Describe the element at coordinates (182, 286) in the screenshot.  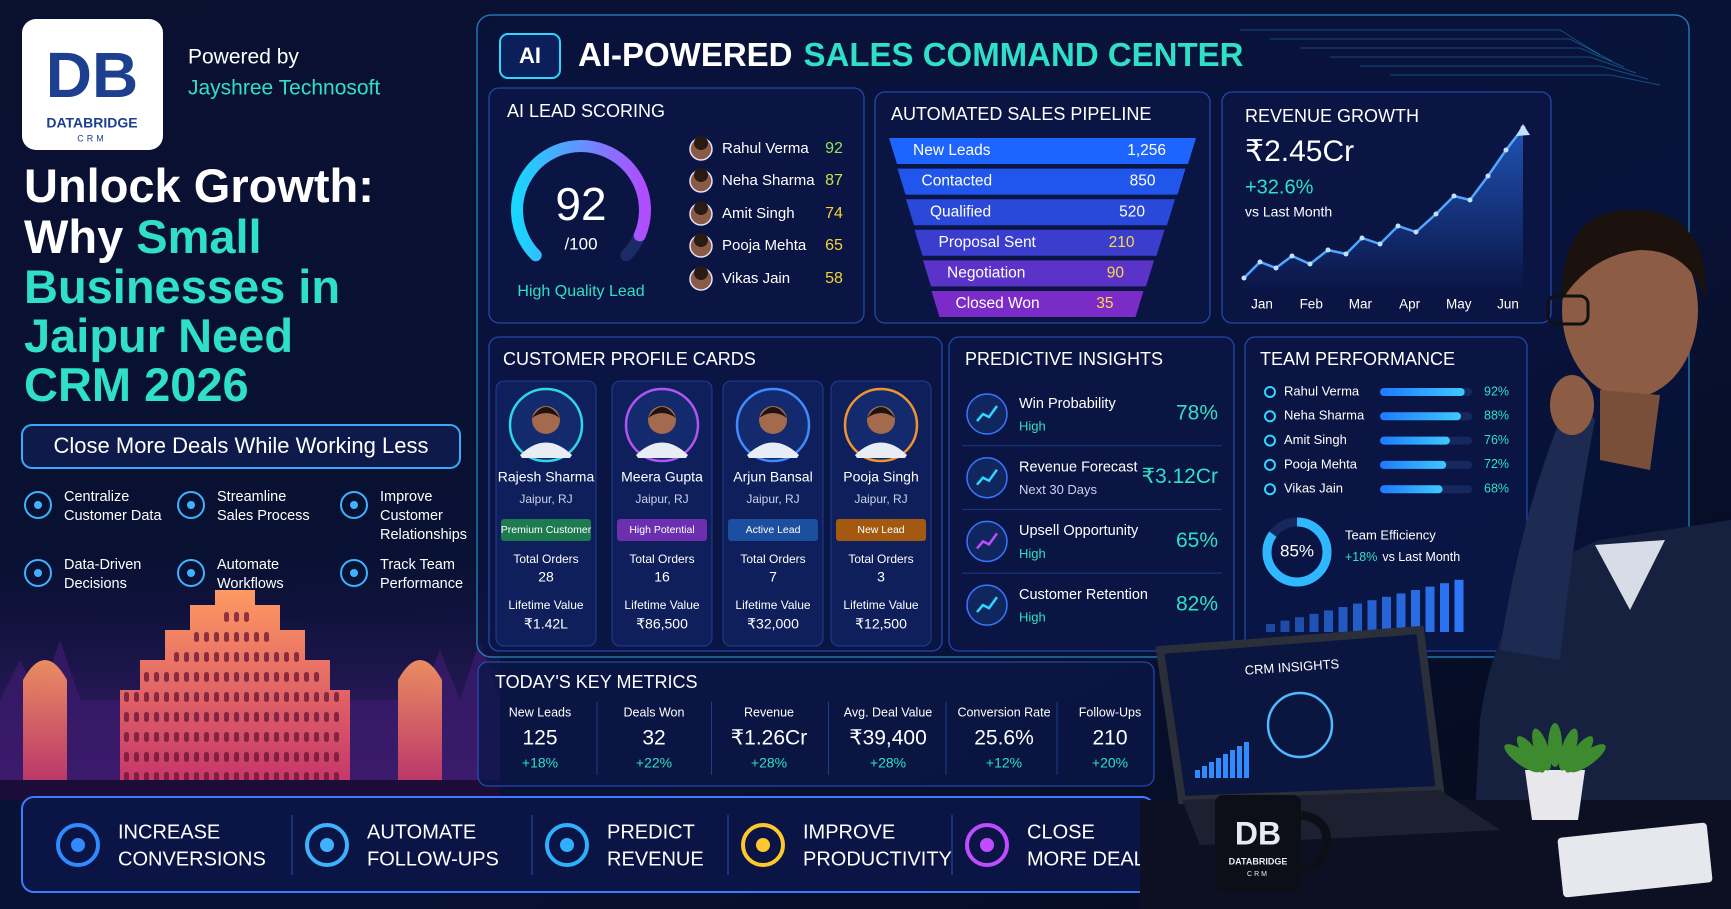
I see `headline-part: Businesses in` at that location.